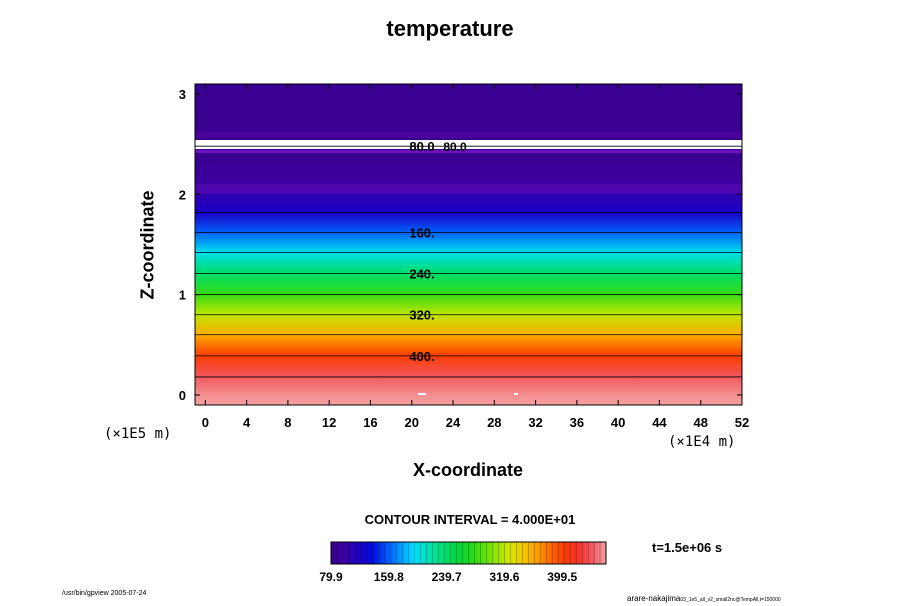 This screenshot has width=900, height=606. Describe the element at coordinates (467, 470) in the screenshot. I see `x-axis-label: X-coordinate` at that location.